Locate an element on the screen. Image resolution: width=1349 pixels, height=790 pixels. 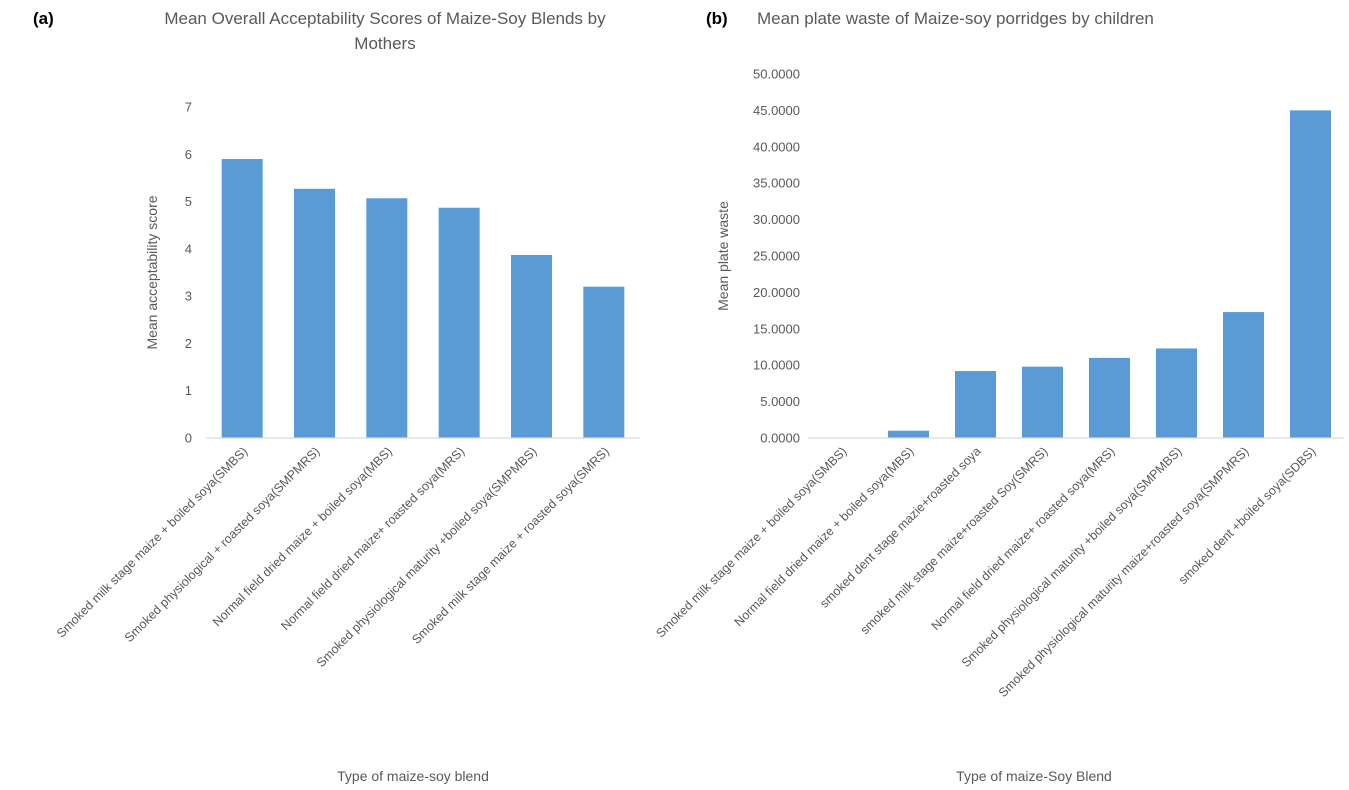
y-tick-label-1-1: 5.0000 is located at coordinates (780, 401).